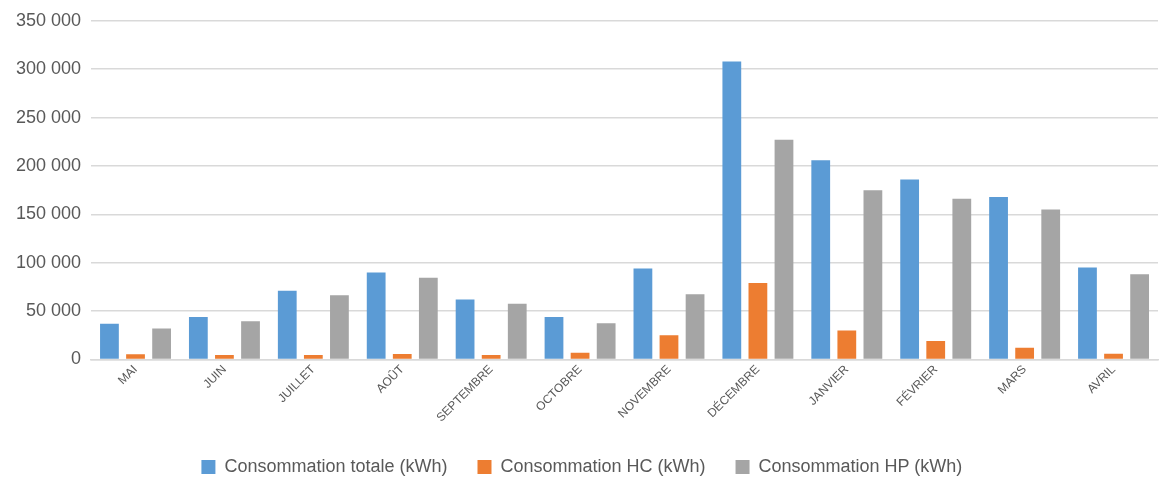 The height and width of the screenshot is (490, 1162). Describe the element at coordinates (48, 164) in the screenshot. I see `y-tick-label: 200 000` at that location.